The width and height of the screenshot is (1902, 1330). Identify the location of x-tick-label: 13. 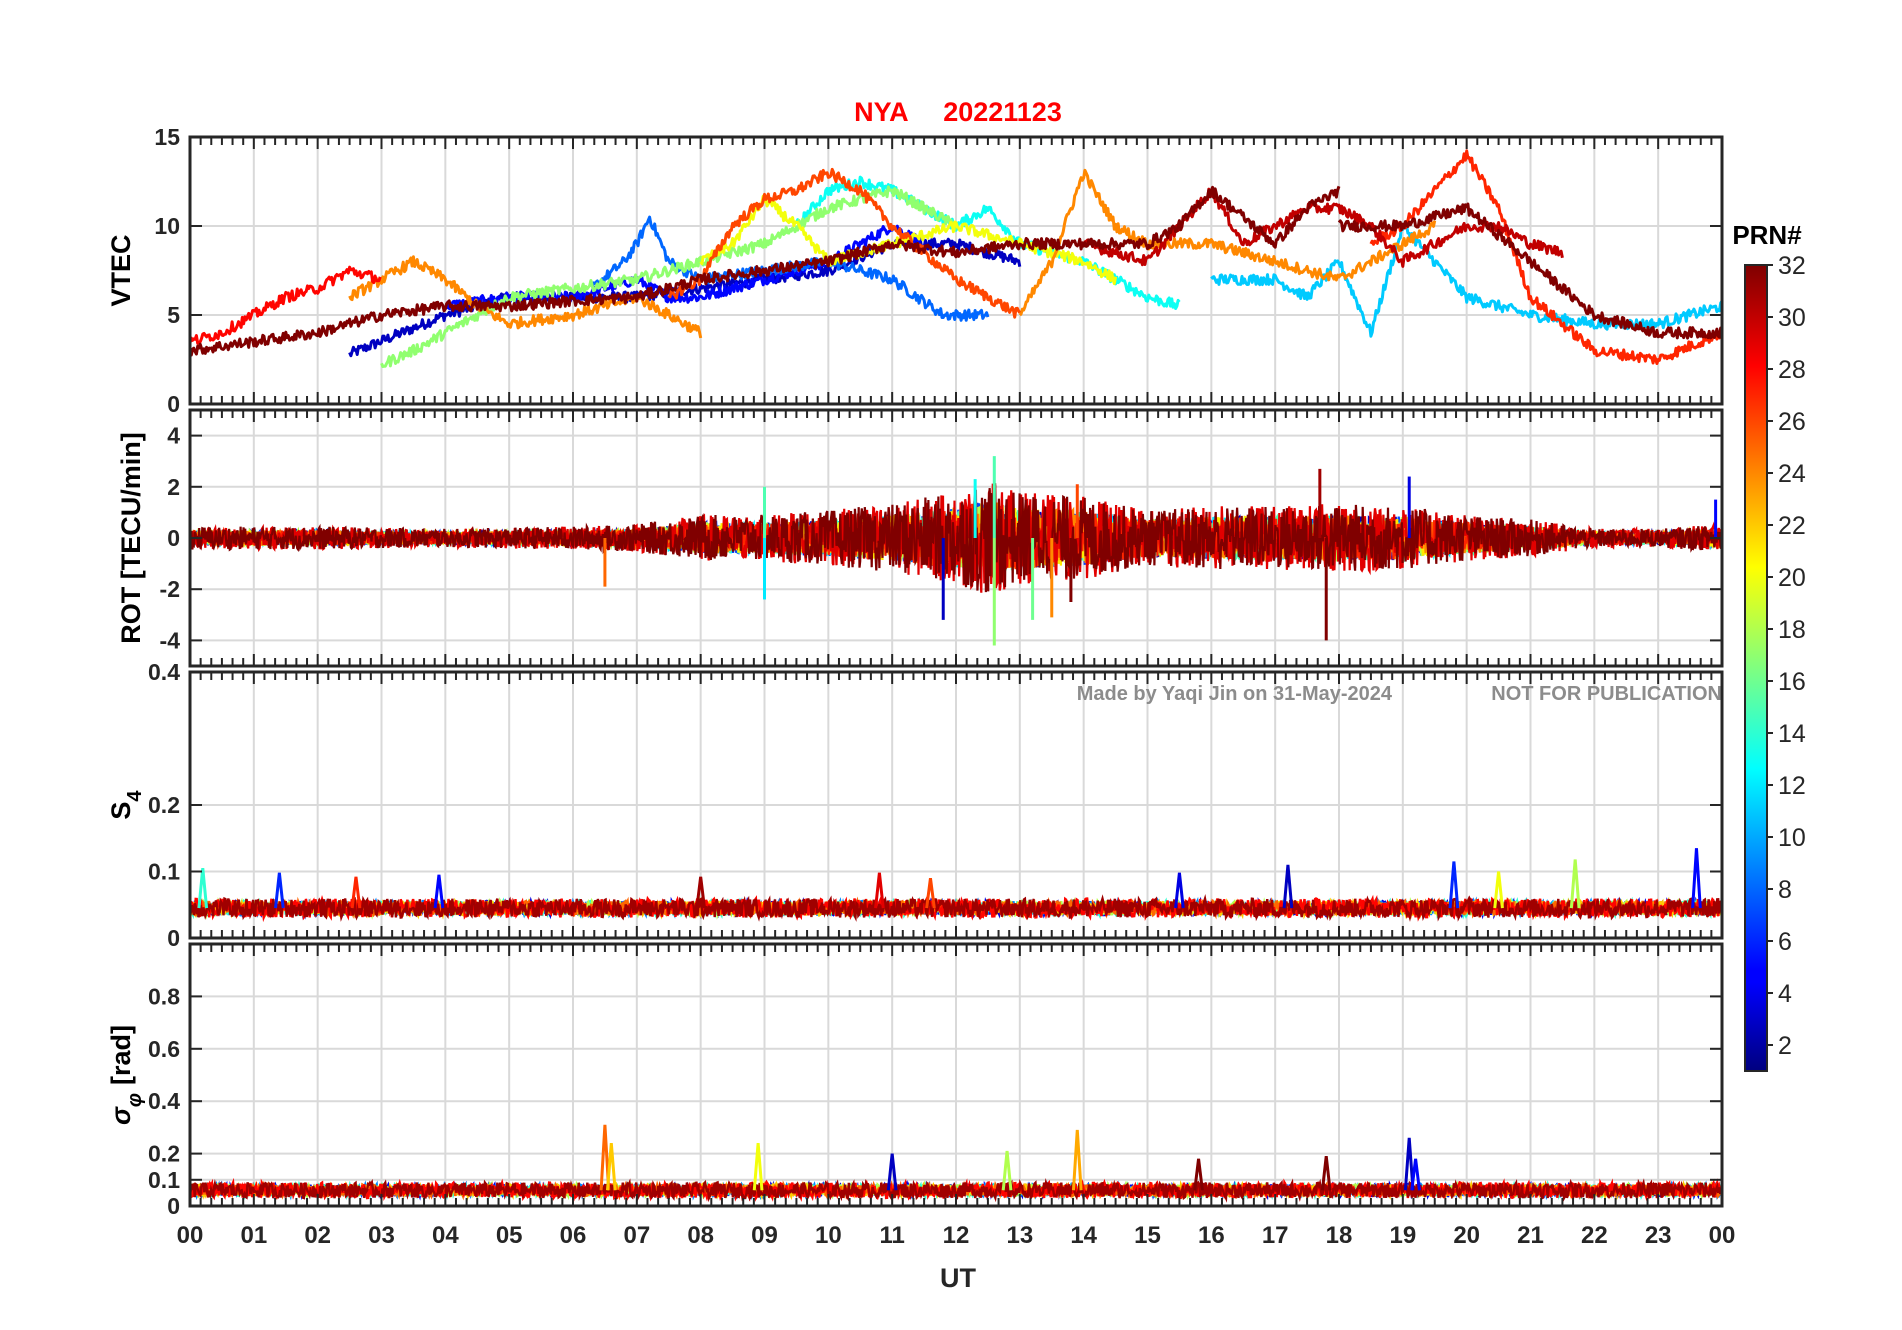
(1019, 1235).